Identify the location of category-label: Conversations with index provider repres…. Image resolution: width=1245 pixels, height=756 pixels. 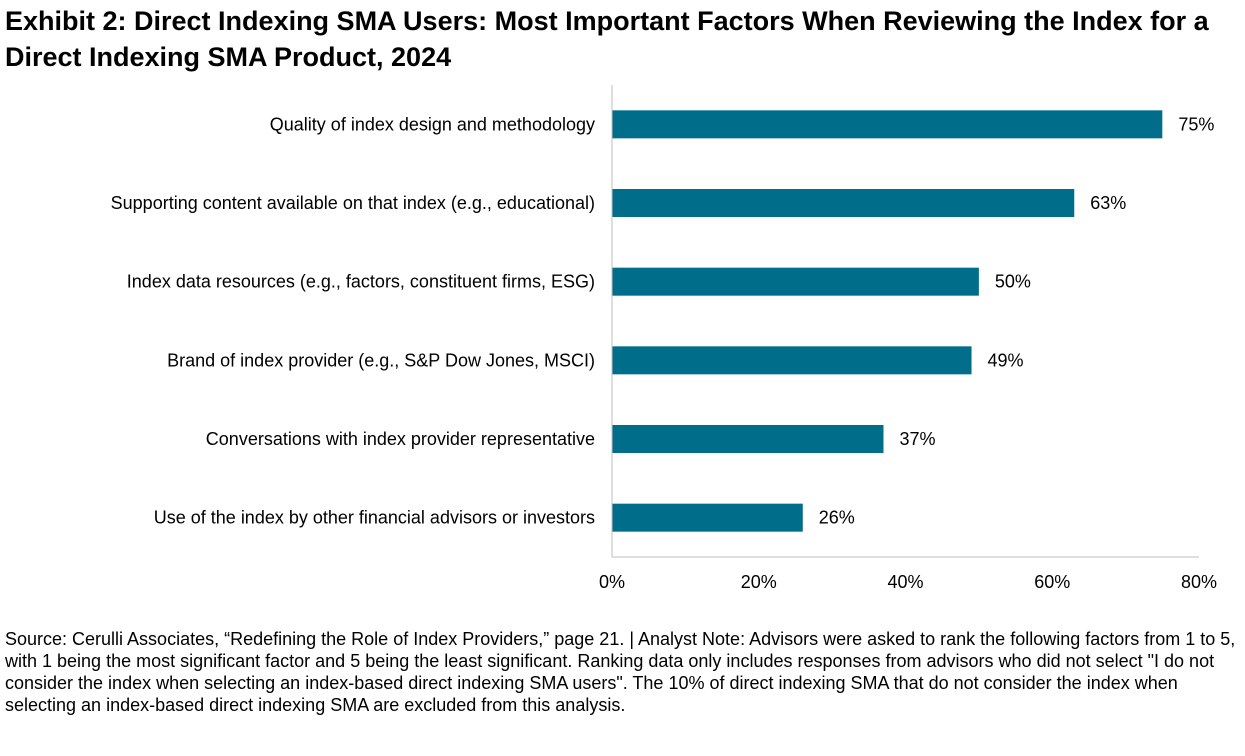
(400, 439).